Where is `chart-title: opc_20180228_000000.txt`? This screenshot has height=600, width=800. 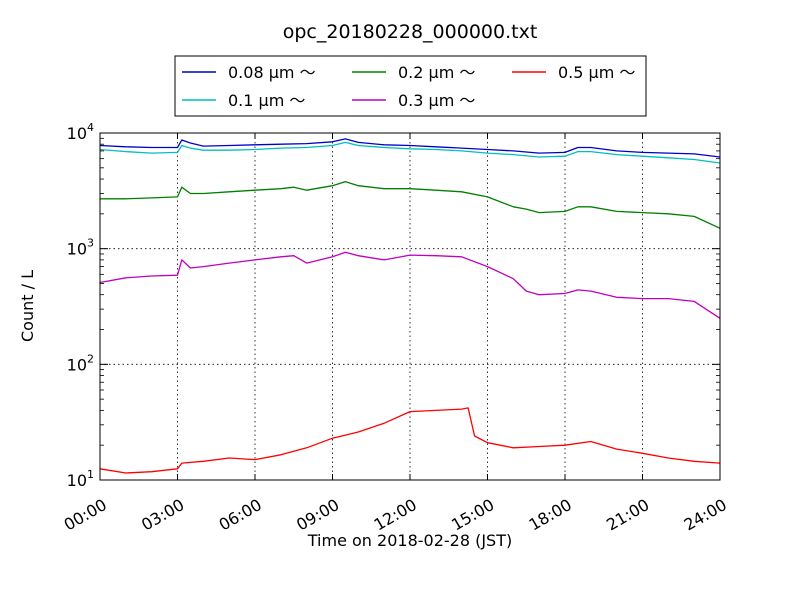
chart-title: opc_20180228_000000.txt is located at coordinates (410, 32).